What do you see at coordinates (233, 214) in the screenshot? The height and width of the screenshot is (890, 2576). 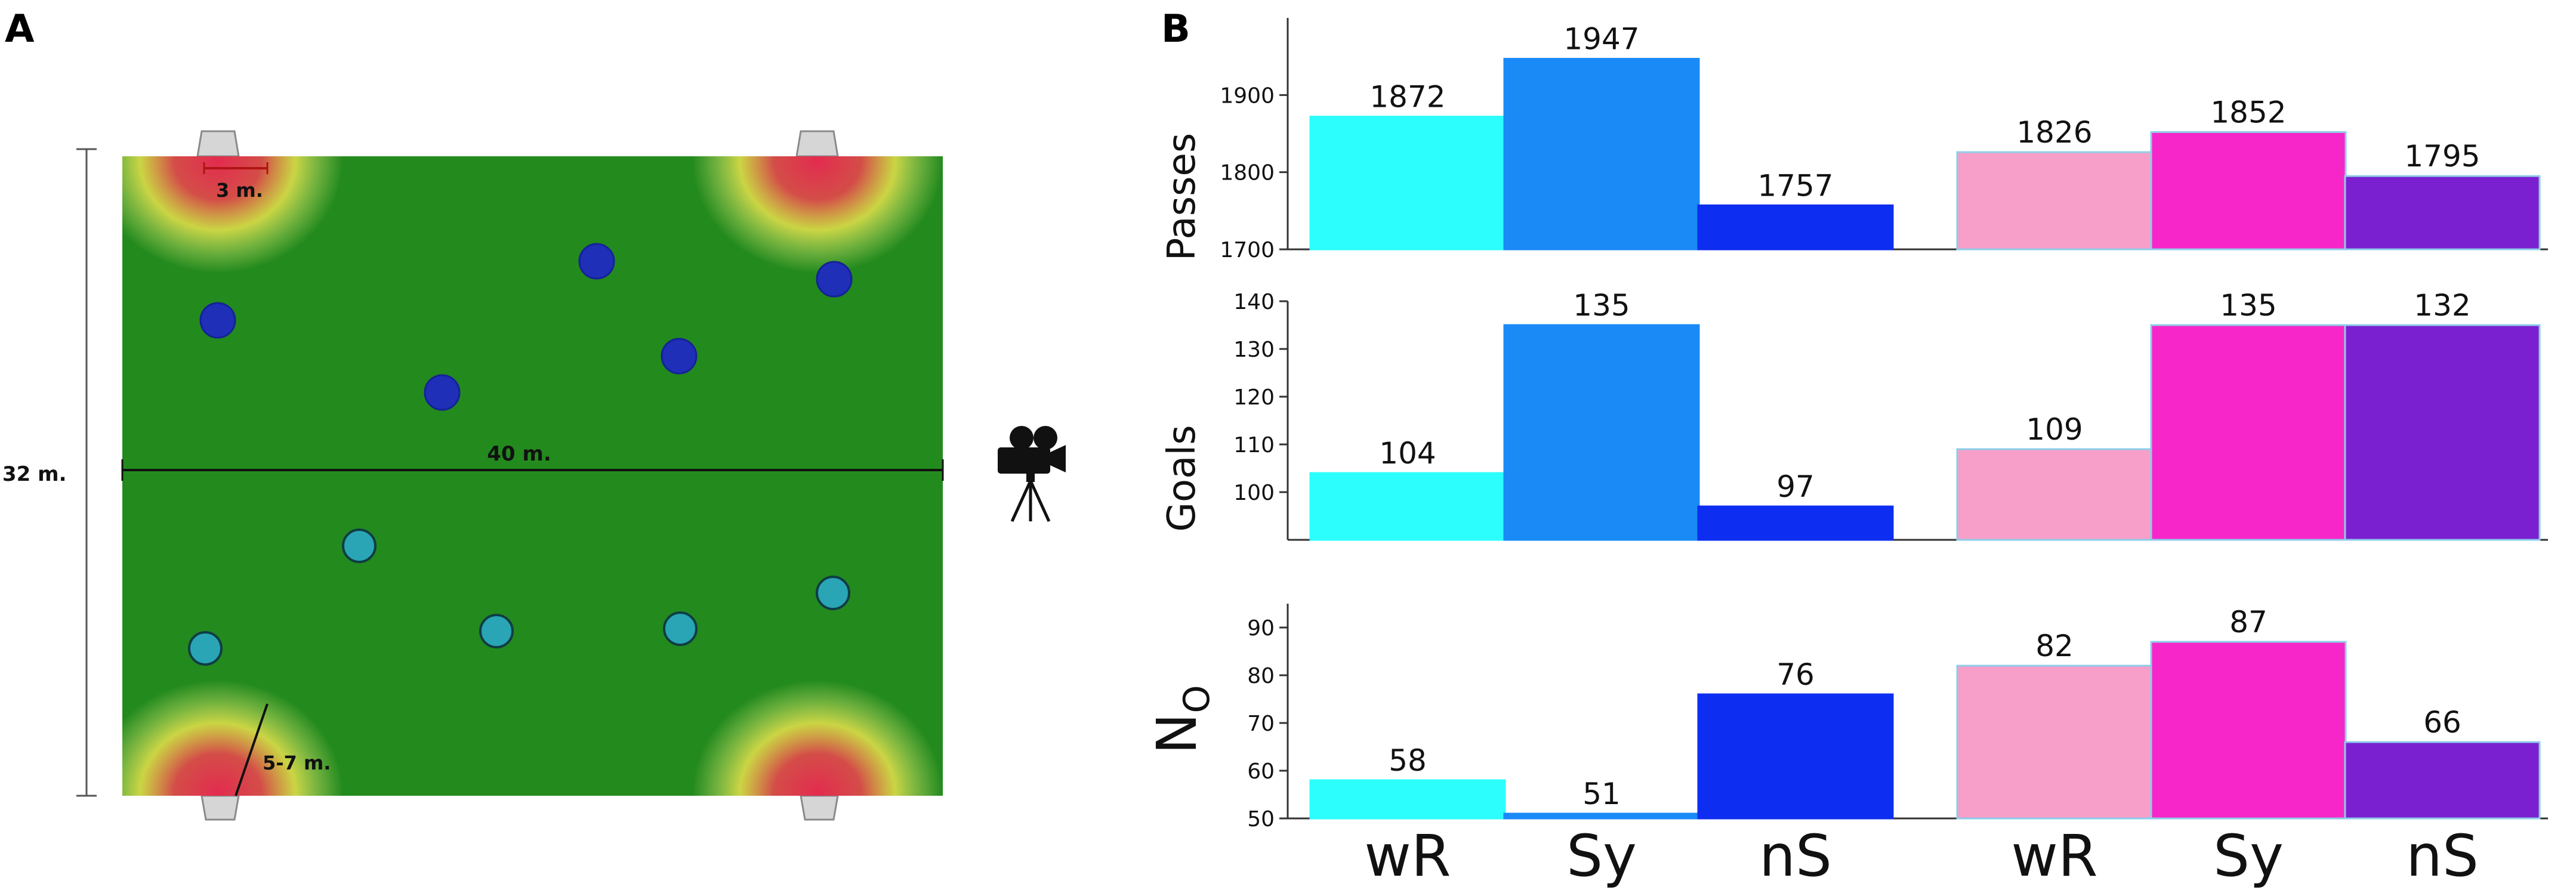 I see `scoring-zone-top-left` at bounding box center [233, 214].